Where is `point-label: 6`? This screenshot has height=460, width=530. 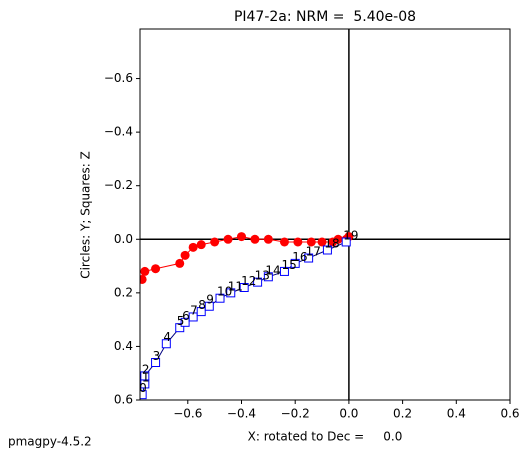 point-label: 6 is located at coordinates (186, 316).